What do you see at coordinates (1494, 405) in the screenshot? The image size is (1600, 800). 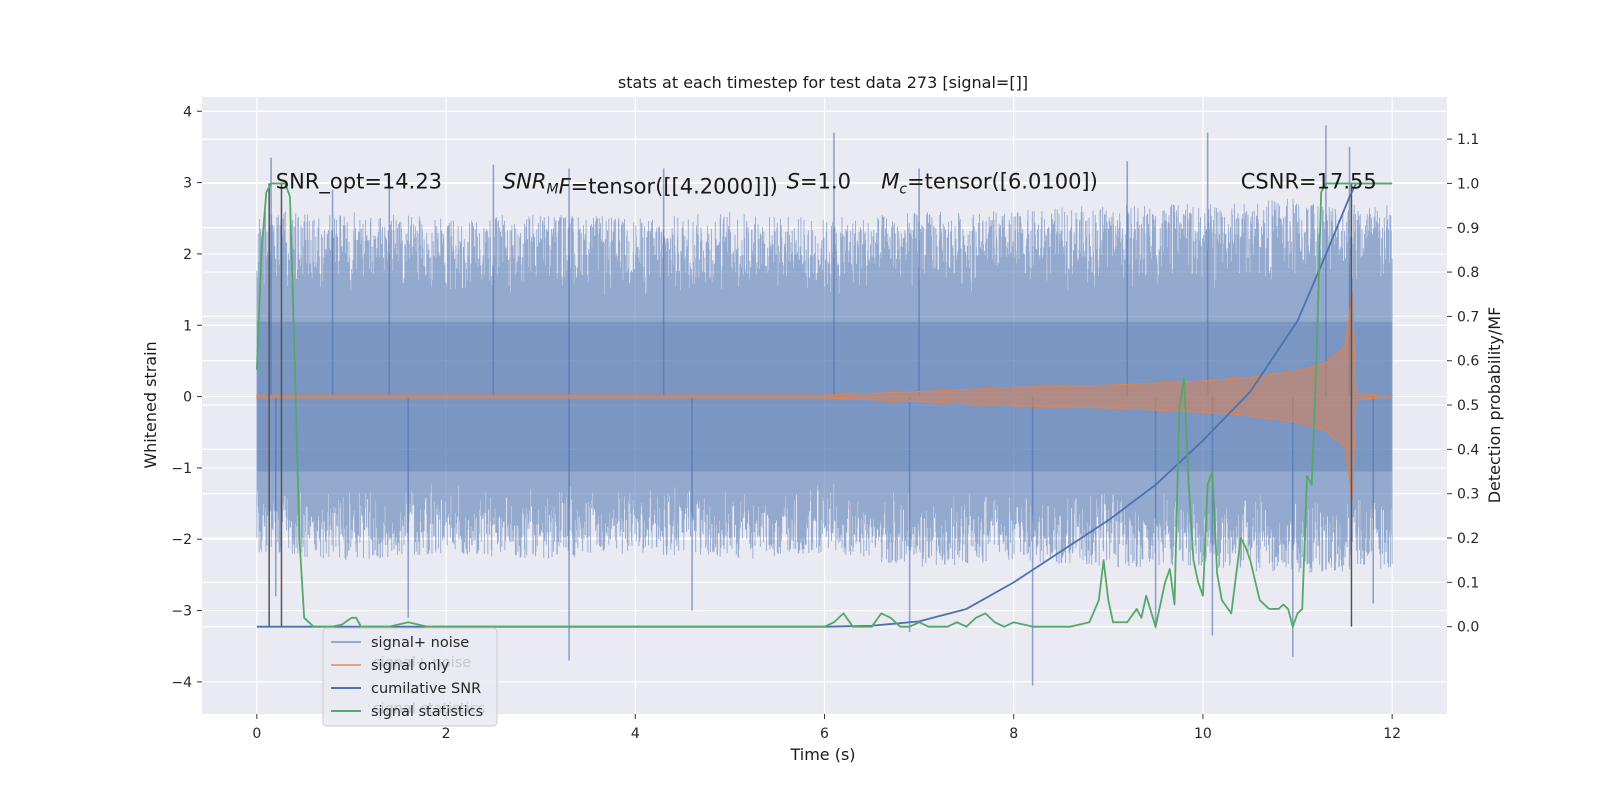 I see `y2-axis-title: Detection probability/MF` at bounding box center [1494, 405].